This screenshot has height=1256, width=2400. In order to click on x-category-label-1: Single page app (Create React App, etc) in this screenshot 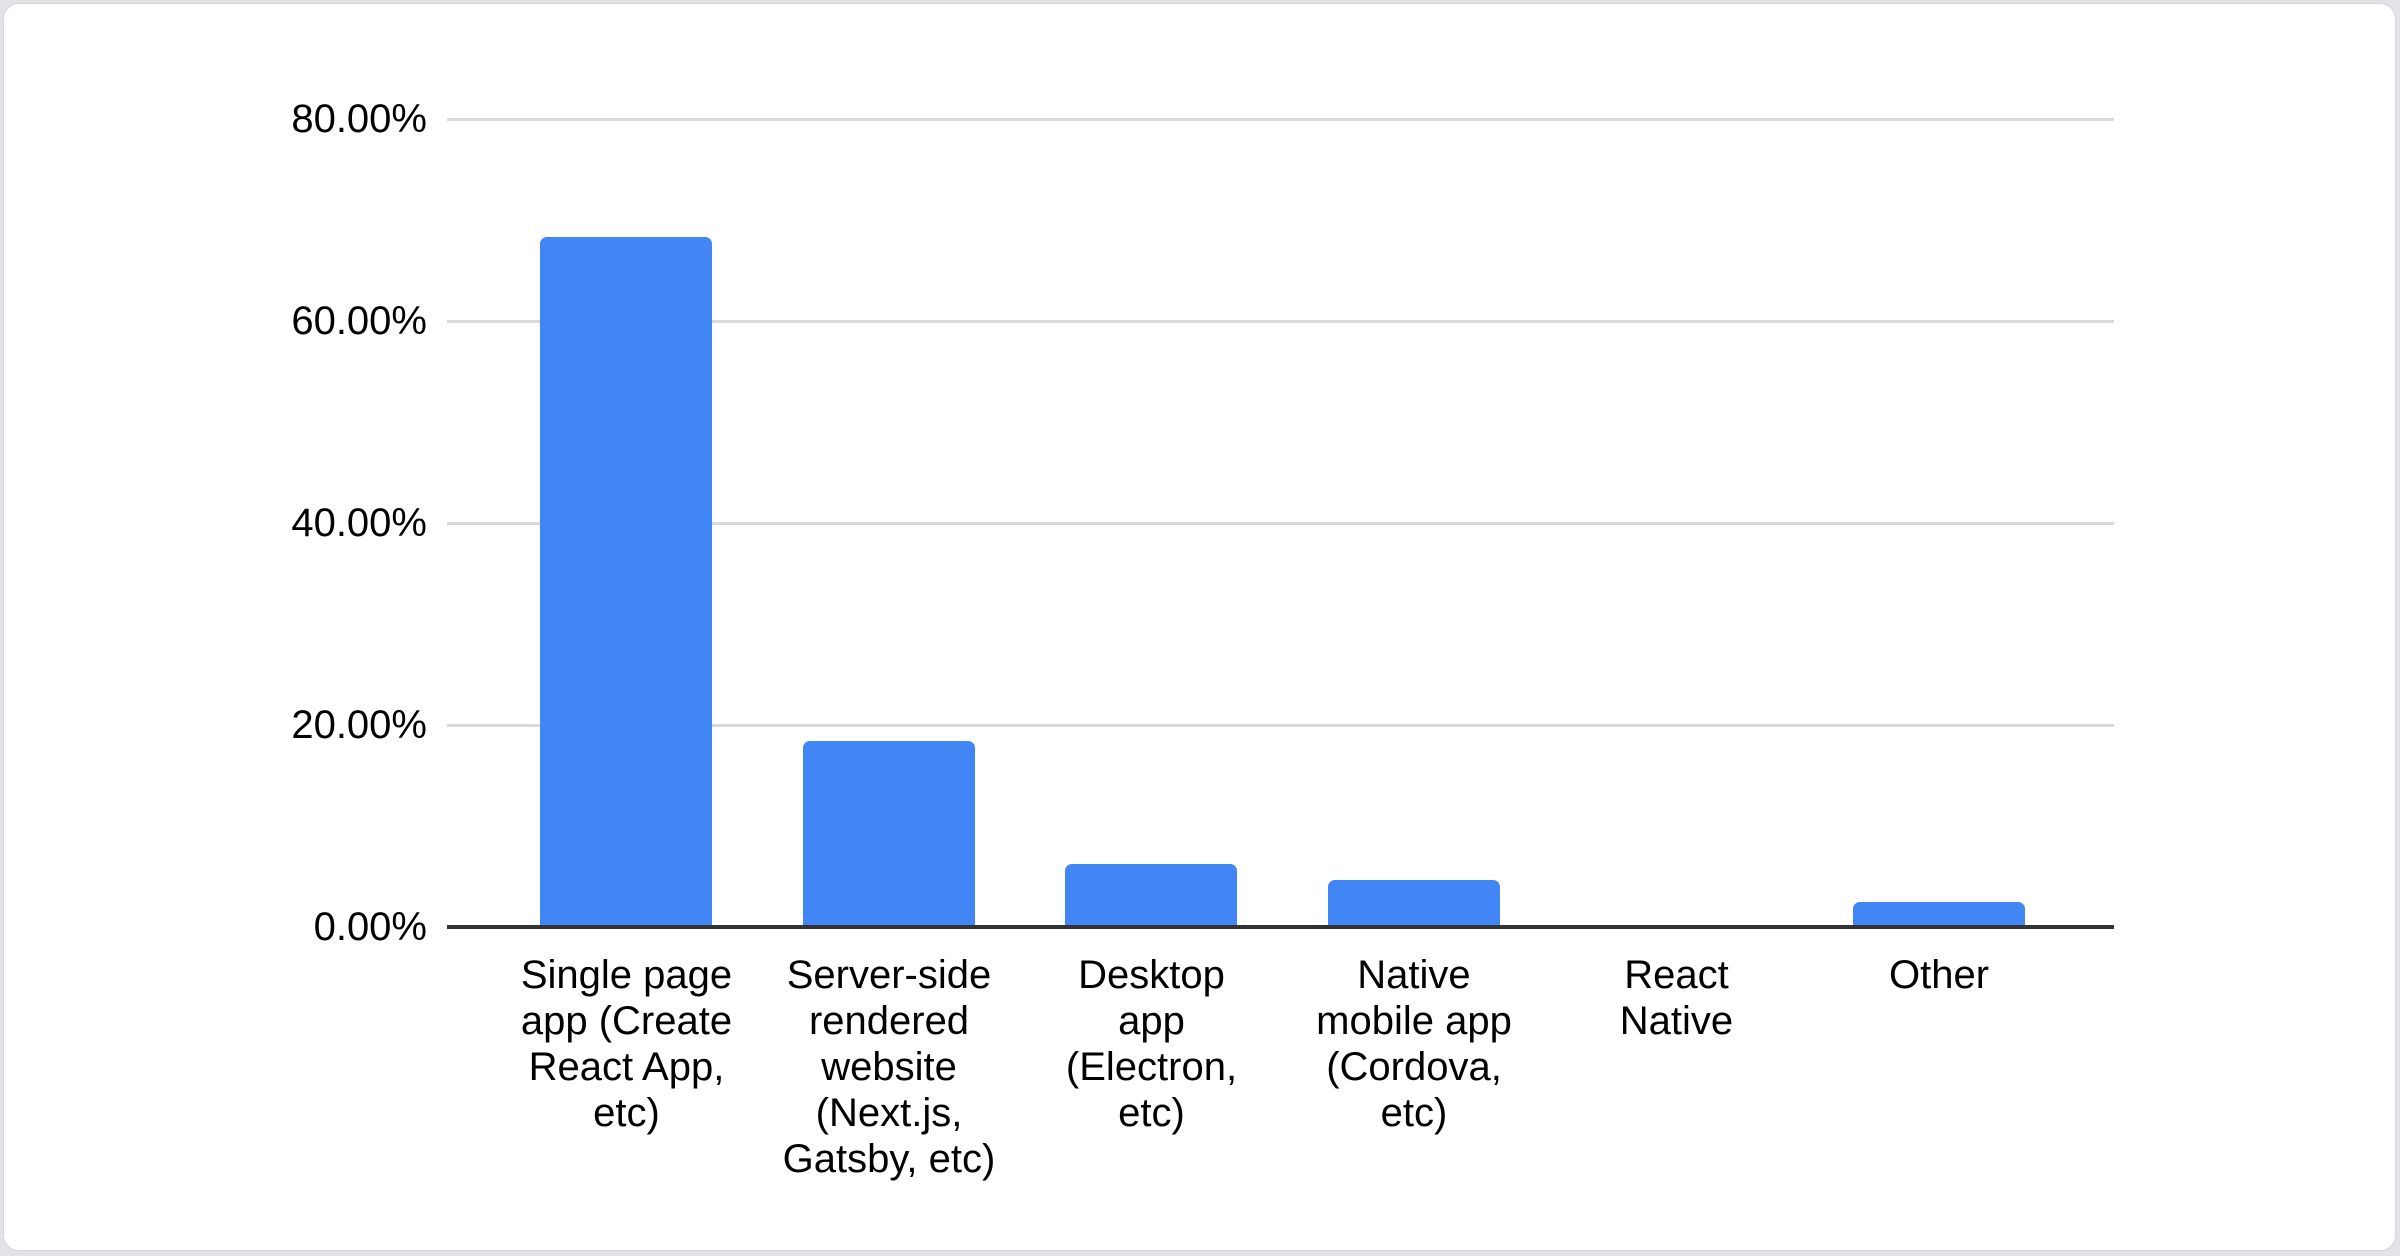, I will do `click(626, 1044)`.